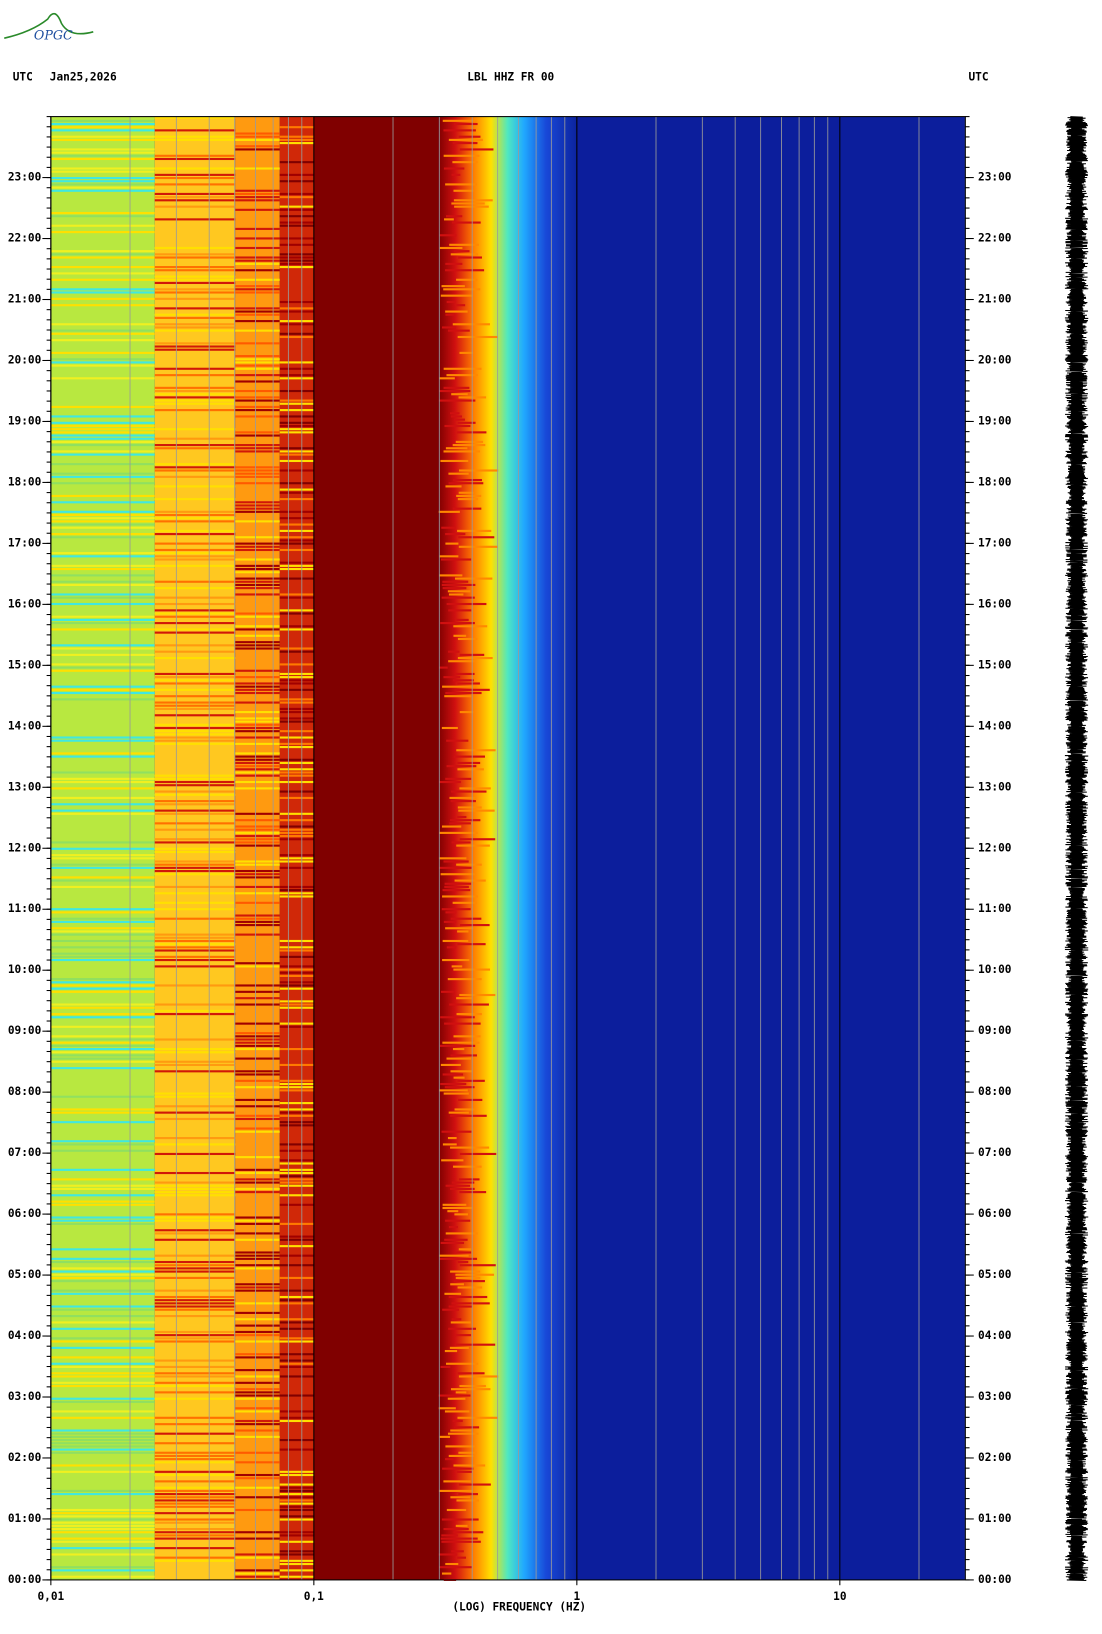 This screenshot has width=1102, height=1634. Describe the element at coordinates (995, 1091) in the screenshot. I see `y-tick-label: 08:00` at that location.